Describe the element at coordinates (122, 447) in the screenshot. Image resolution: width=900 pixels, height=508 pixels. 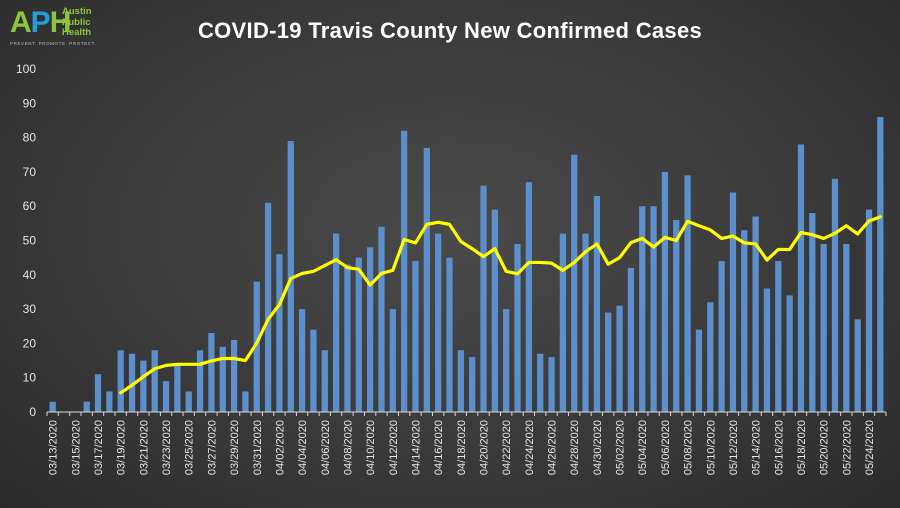
I see `x-tick-label: 03/19/2020` at that location.